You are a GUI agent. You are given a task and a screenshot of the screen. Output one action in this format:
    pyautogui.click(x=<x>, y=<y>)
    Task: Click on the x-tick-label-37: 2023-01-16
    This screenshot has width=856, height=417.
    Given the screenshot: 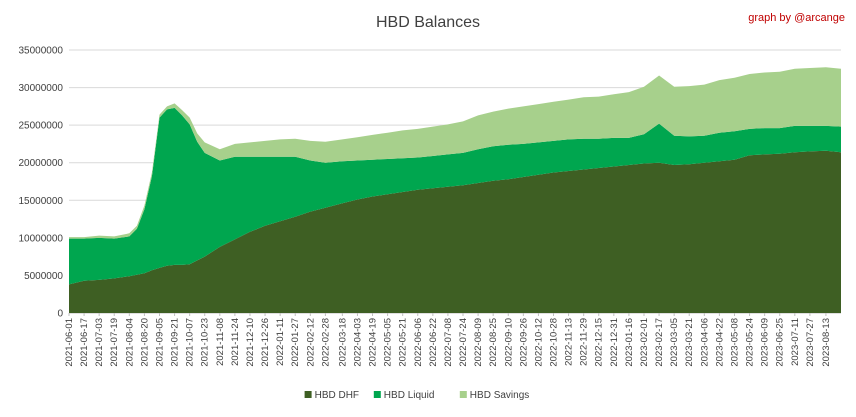 What is the action you would take?
    pyautogui.click(x=629, y=342)
    